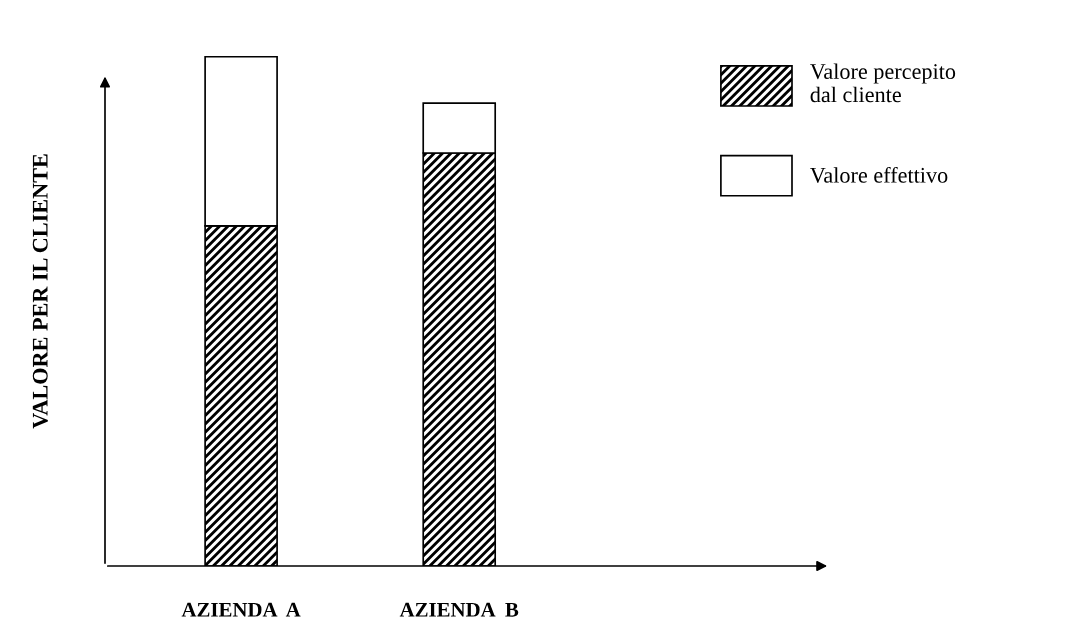 The image size is (1084, 632). I want to click on x-tick-label: AZIENDA A, so click(241, 609).